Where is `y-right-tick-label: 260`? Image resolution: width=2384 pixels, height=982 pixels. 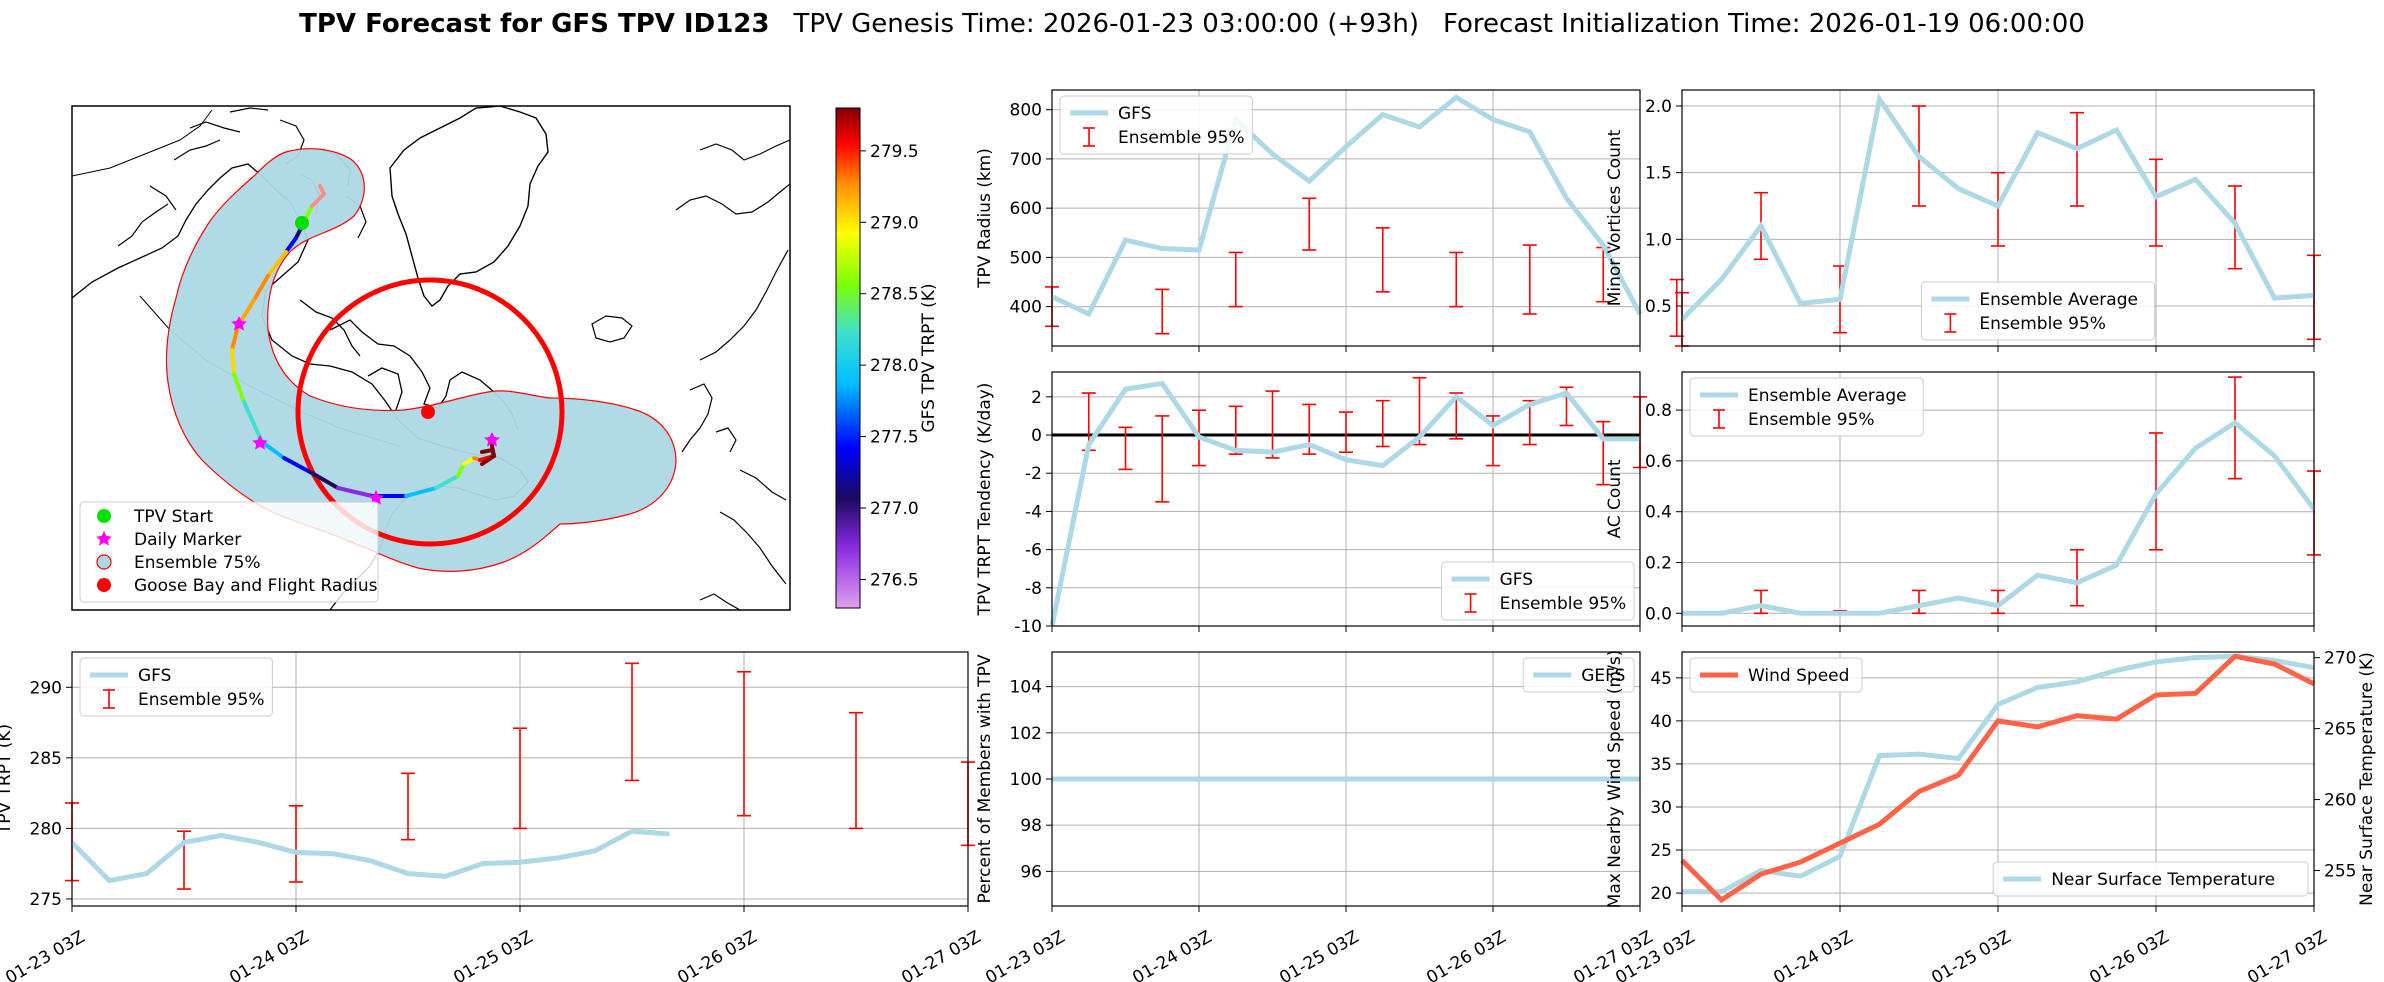 y-right-tick-label: 260 is located at coordinates (2340, 801).